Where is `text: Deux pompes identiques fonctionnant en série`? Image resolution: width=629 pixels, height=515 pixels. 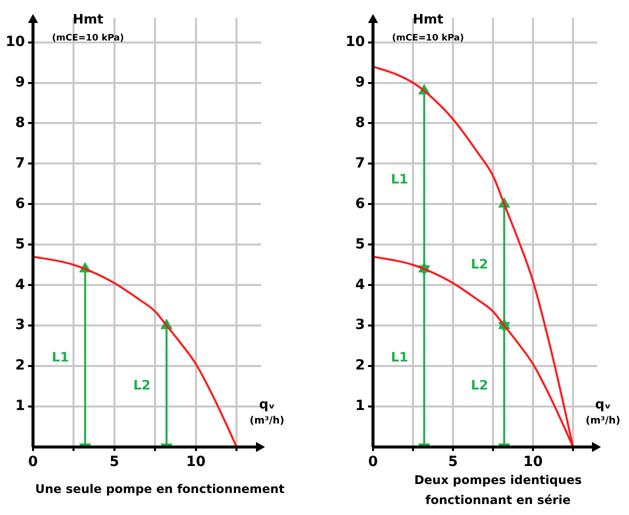 text: Deux pompes identiques fonctionnant en série is located at coordinates (498, 490).